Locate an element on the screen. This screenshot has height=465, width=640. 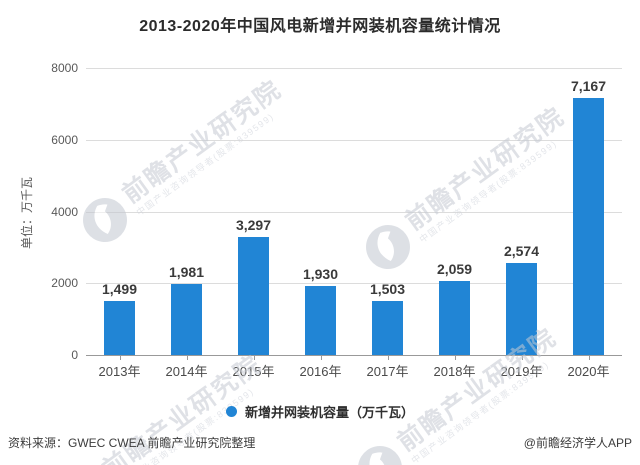
x-axis-label: 2019年 is located at coordinates (521, 371).